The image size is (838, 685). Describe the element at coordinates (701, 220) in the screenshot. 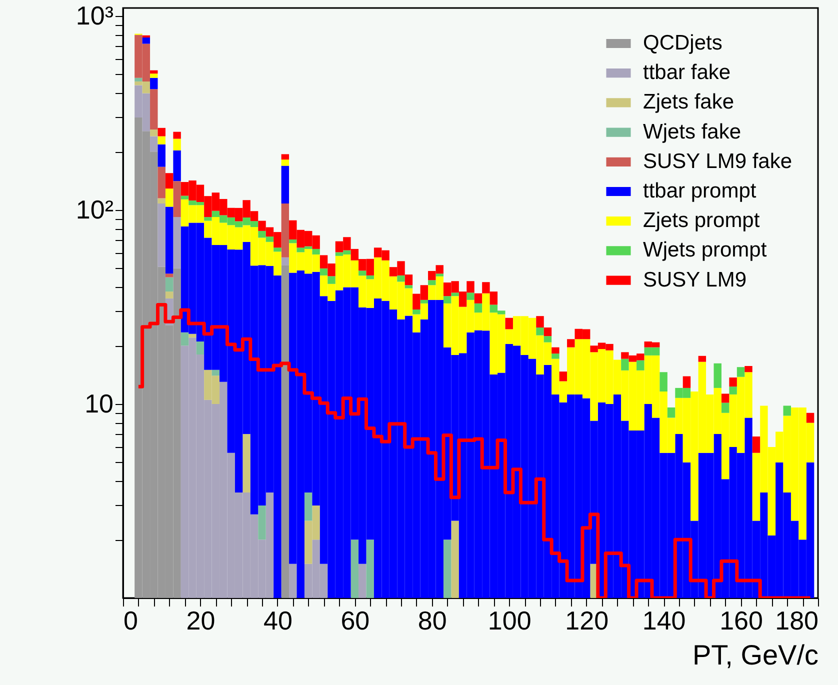

I see `legend-label: Zjets prompt` at that location.